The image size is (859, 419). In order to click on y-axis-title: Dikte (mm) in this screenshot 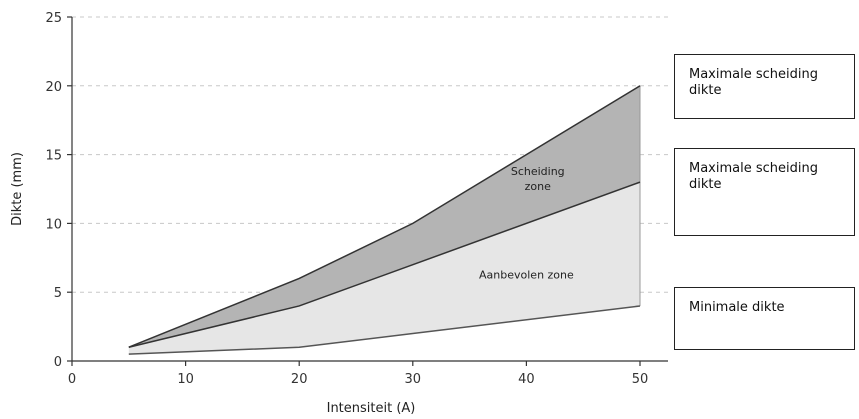, I will do `click(17, 189)`.